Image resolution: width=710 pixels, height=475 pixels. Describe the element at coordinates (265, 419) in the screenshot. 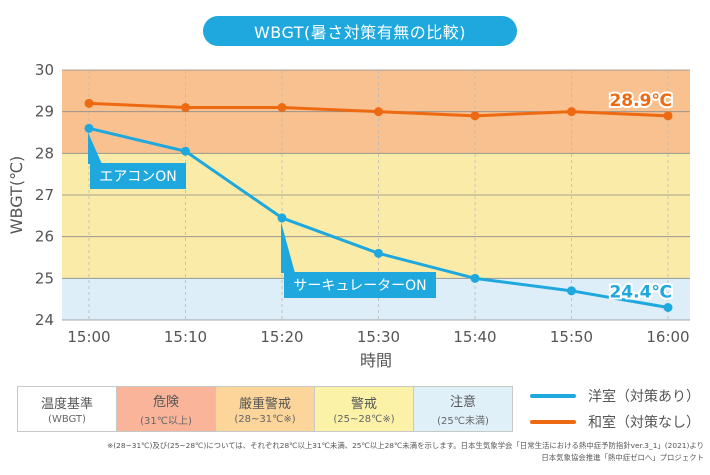

I see `zone-legend-range: (28~31℃※)` at that location.